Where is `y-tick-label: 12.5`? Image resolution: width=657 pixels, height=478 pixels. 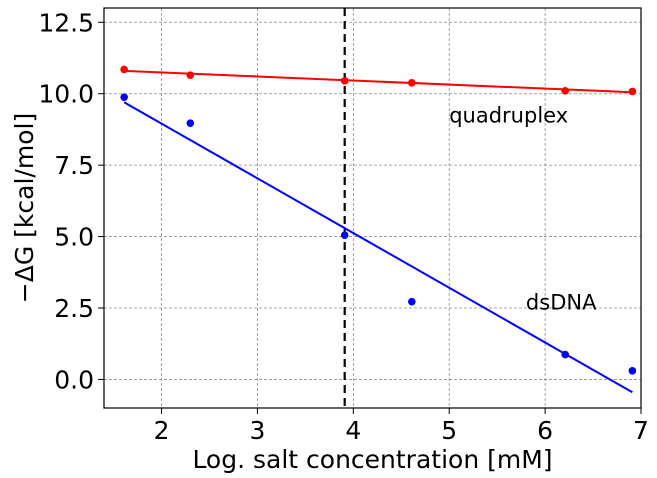 y-tick-label: 12.5 is located at coordinates (66, 22).